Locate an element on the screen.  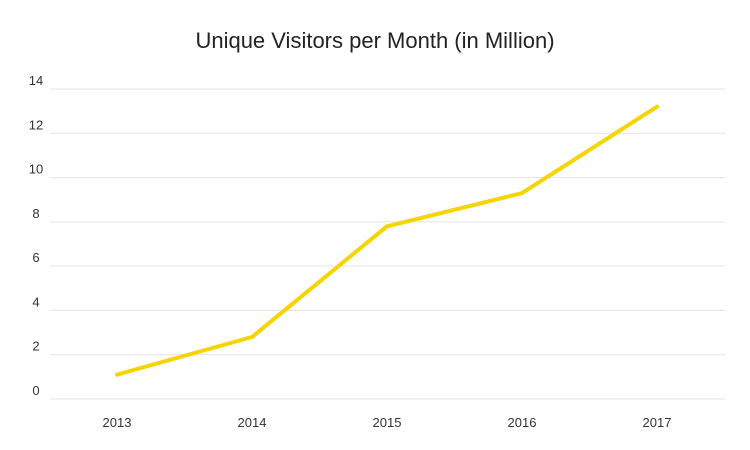
x-tick-label: 2013 is located at coordinates (117, 422).